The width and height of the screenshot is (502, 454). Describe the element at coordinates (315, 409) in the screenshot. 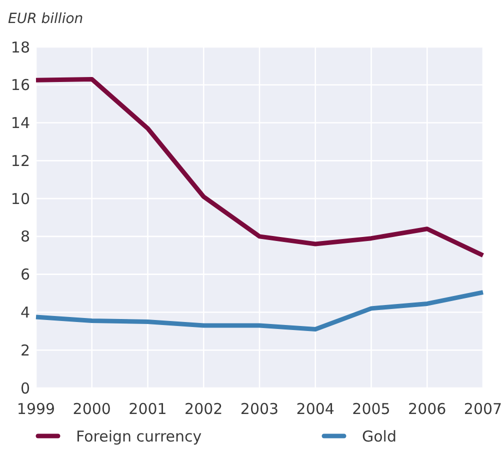

I see `x-tick-label: 2004` at that location.